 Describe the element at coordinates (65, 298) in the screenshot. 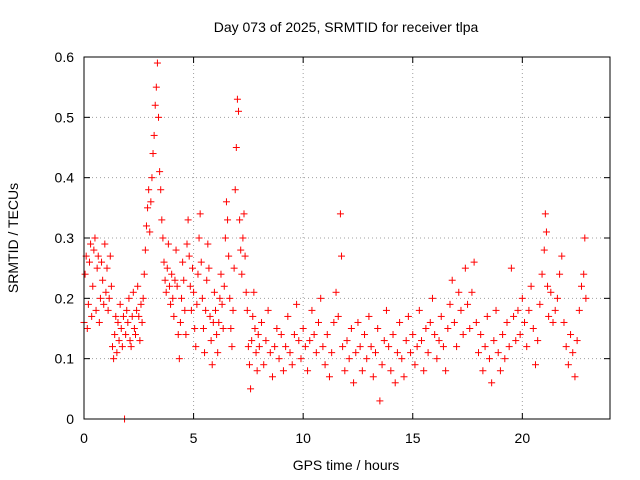

I see `y-tick-label: 0.2` at that location.